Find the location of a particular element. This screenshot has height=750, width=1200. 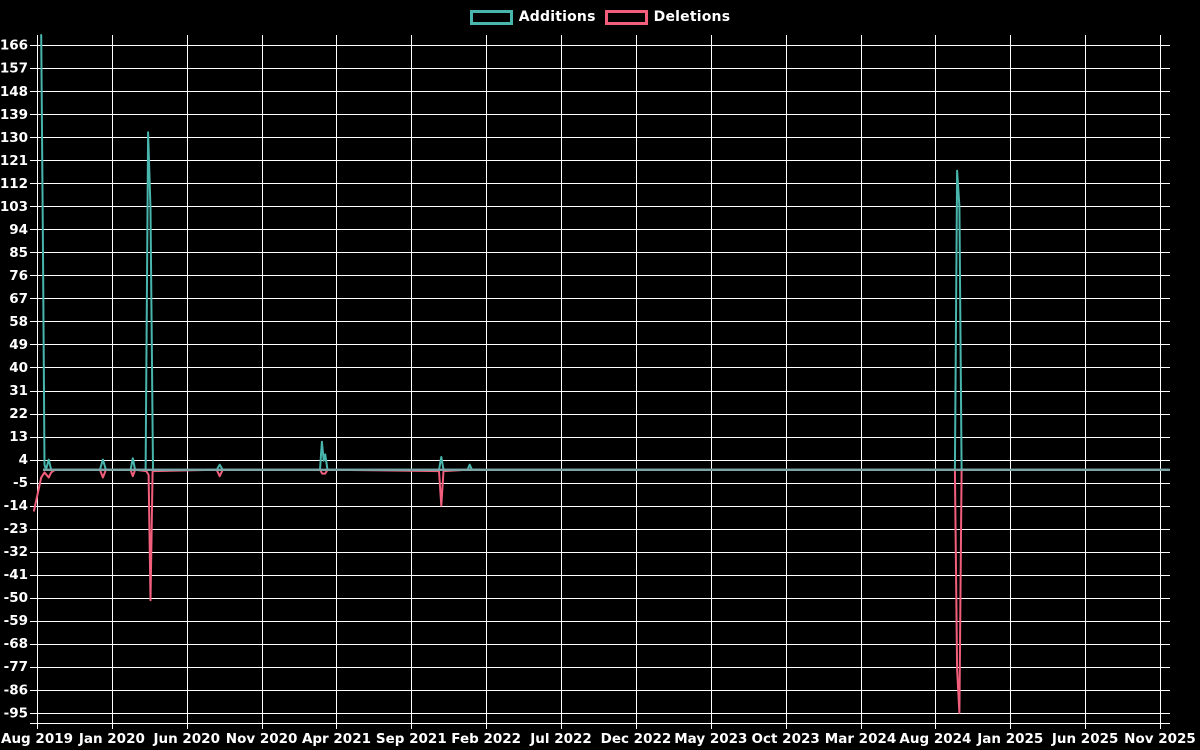

x-tick-label: Jun 2020 is located at coordinates (186, 739).